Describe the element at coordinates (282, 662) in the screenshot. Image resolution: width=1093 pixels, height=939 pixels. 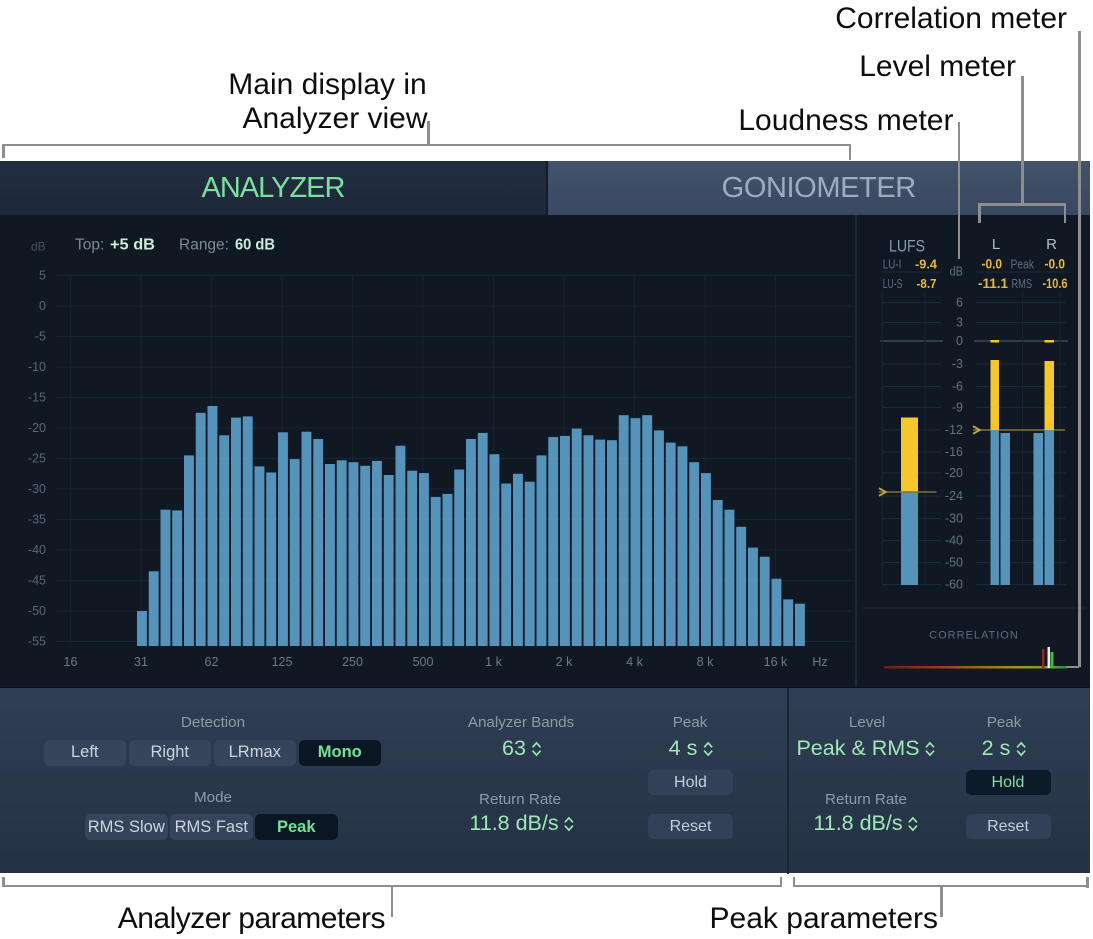
I see `svg-text: 125` at that location.